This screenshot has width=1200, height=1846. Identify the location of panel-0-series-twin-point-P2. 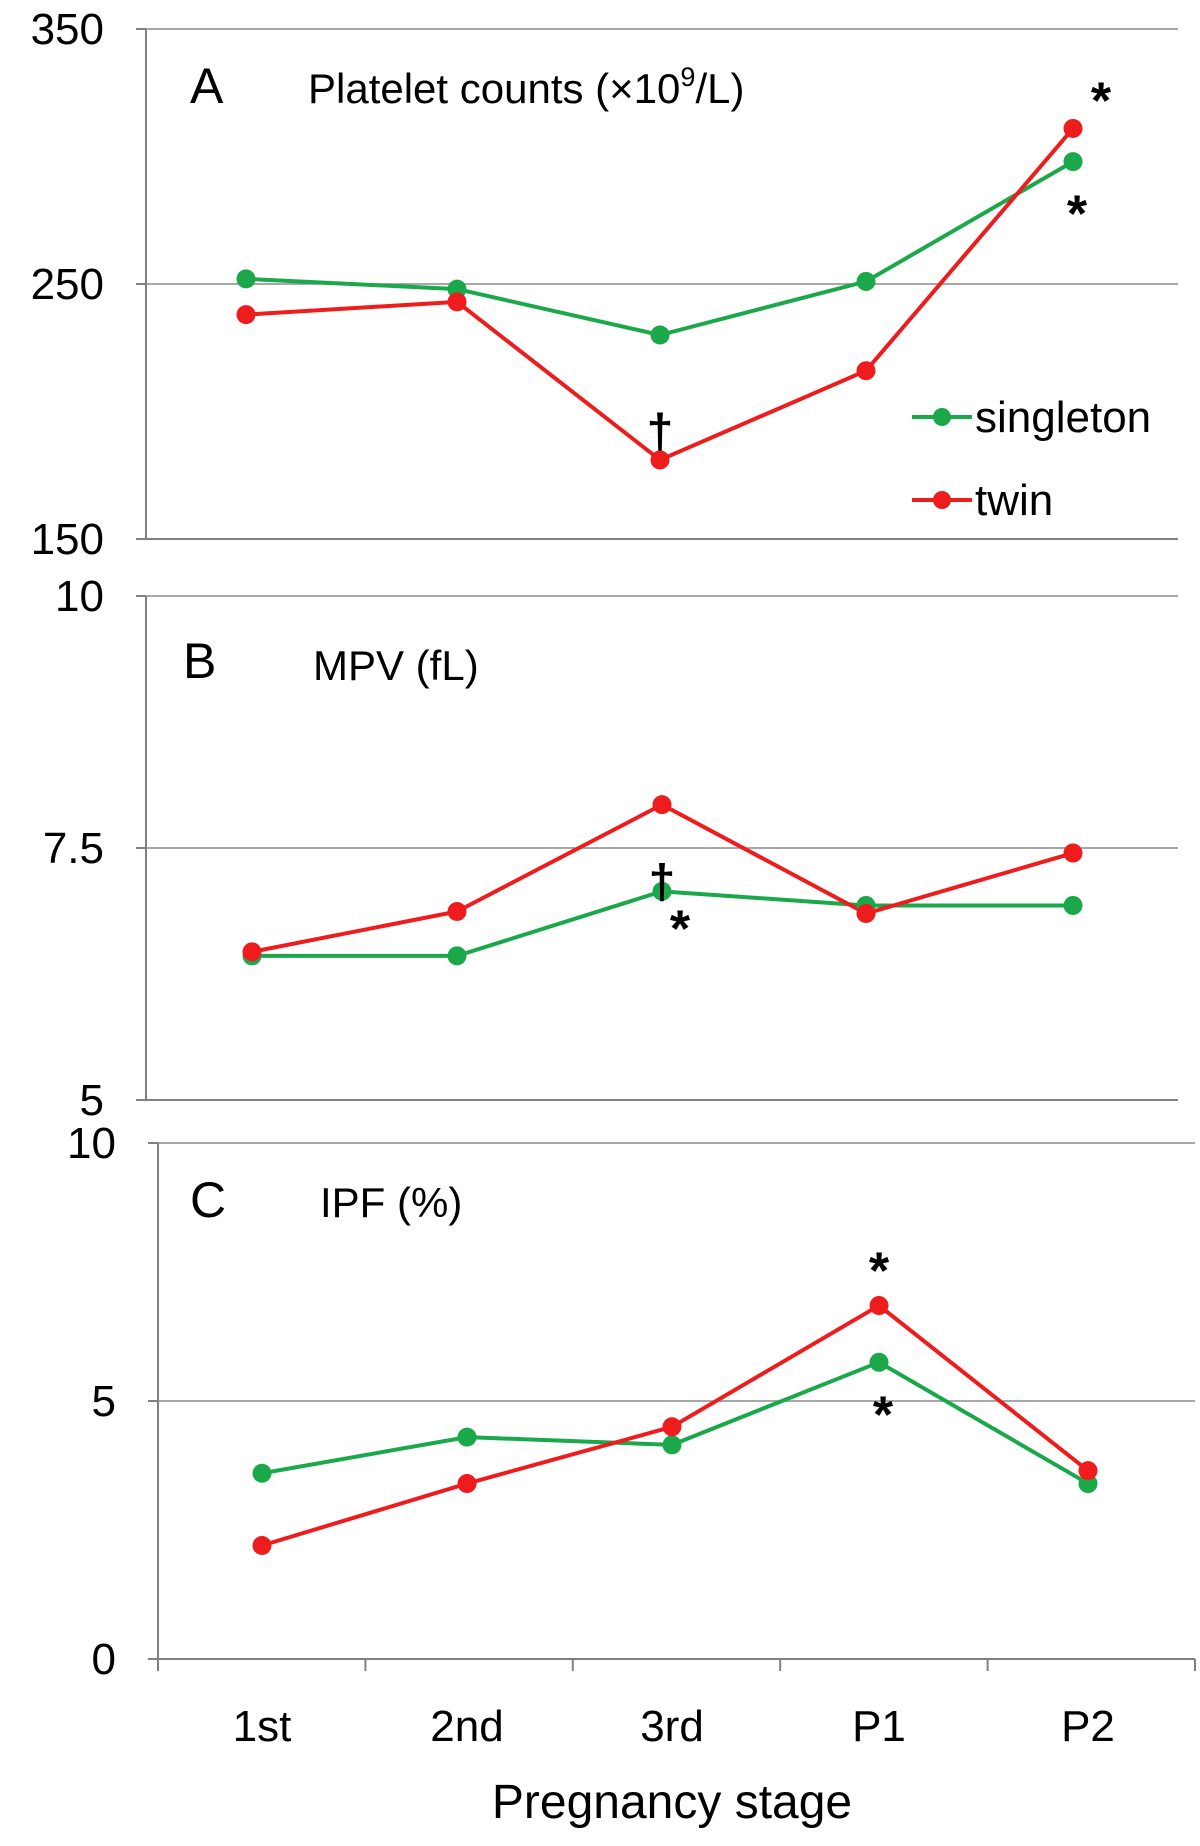
(1073, 128).